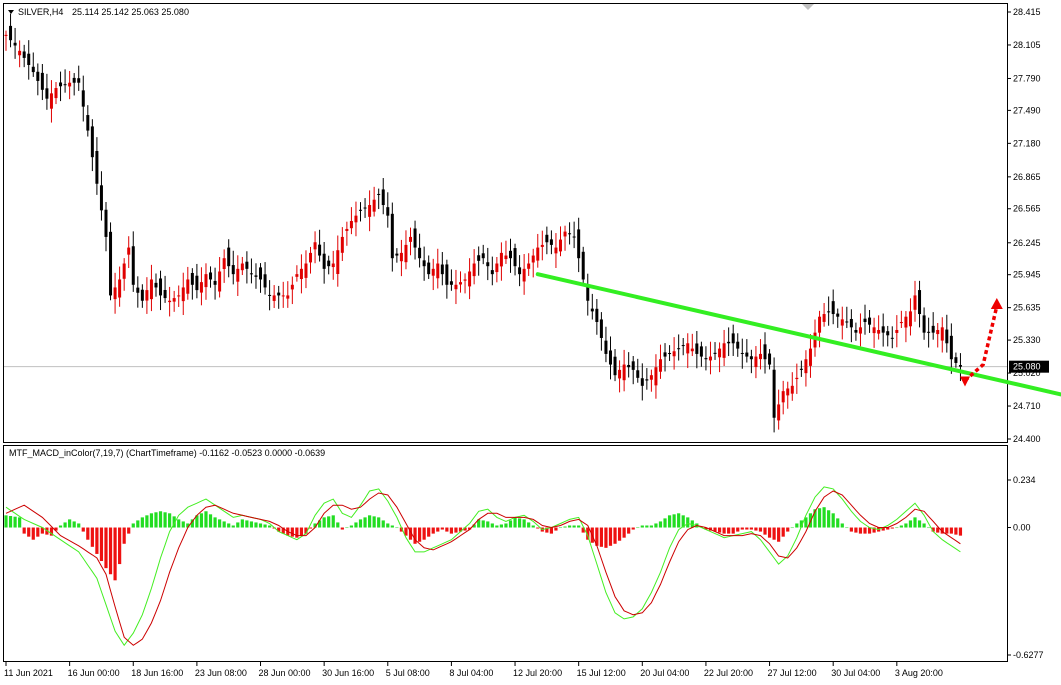 The height and width of the screenshot is (685, 1061). I want to click on ohlc-readout: 25.114 25.142 25.063 25.080, so click(130, 12).